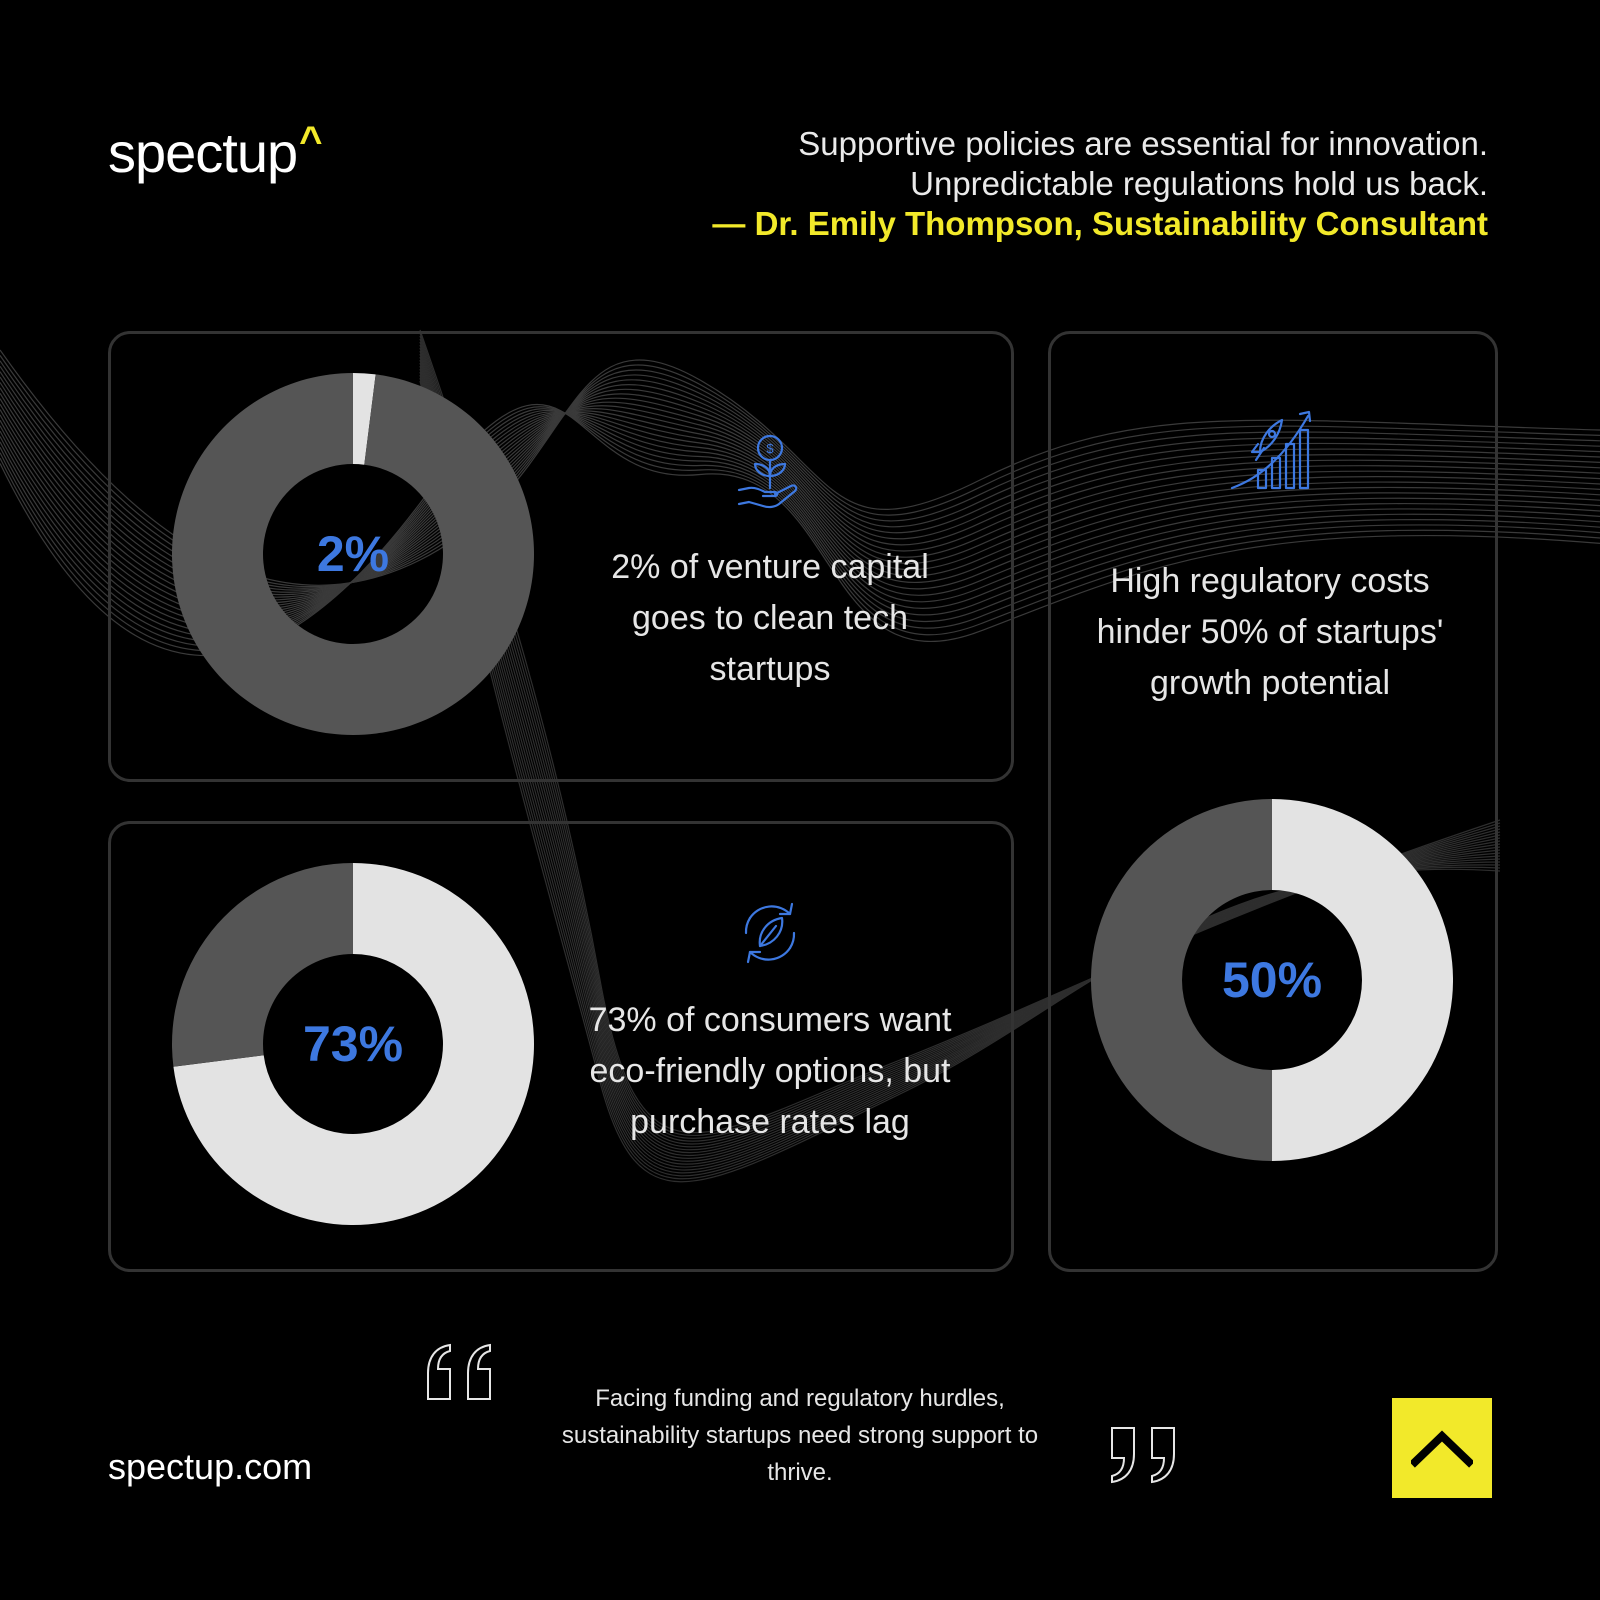 The height and width of the screenshot is (1600, 1600). Describe the element at coordinates (215, 151) in the screenshot. I see `spectup-logo: spectup^` at that location.